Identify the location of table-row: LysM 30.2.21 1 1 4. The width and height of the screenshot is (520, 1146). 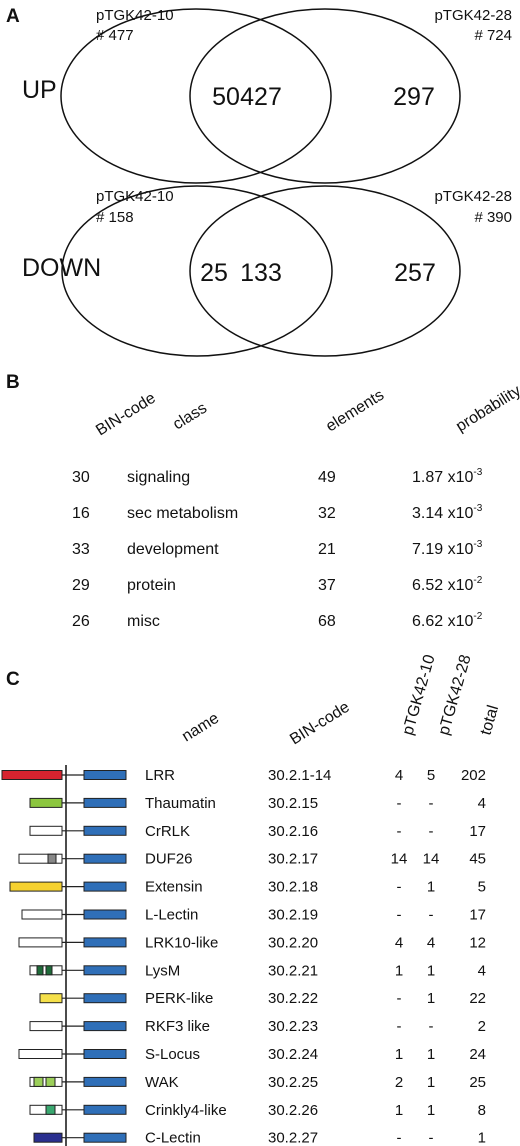
(257, 970).